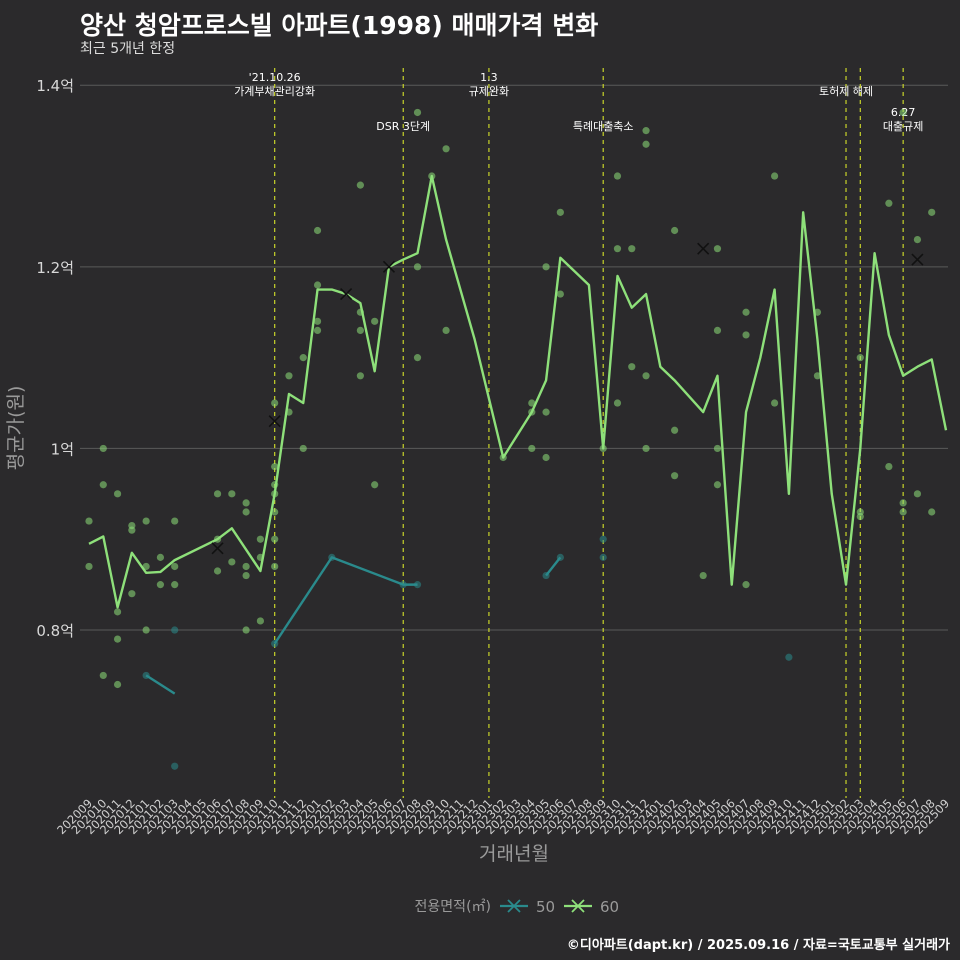  What do you see at coordinates (603, 126) in the screenshot?
I see `event-label: 특례대출축소` at bounding box center [603, 126].